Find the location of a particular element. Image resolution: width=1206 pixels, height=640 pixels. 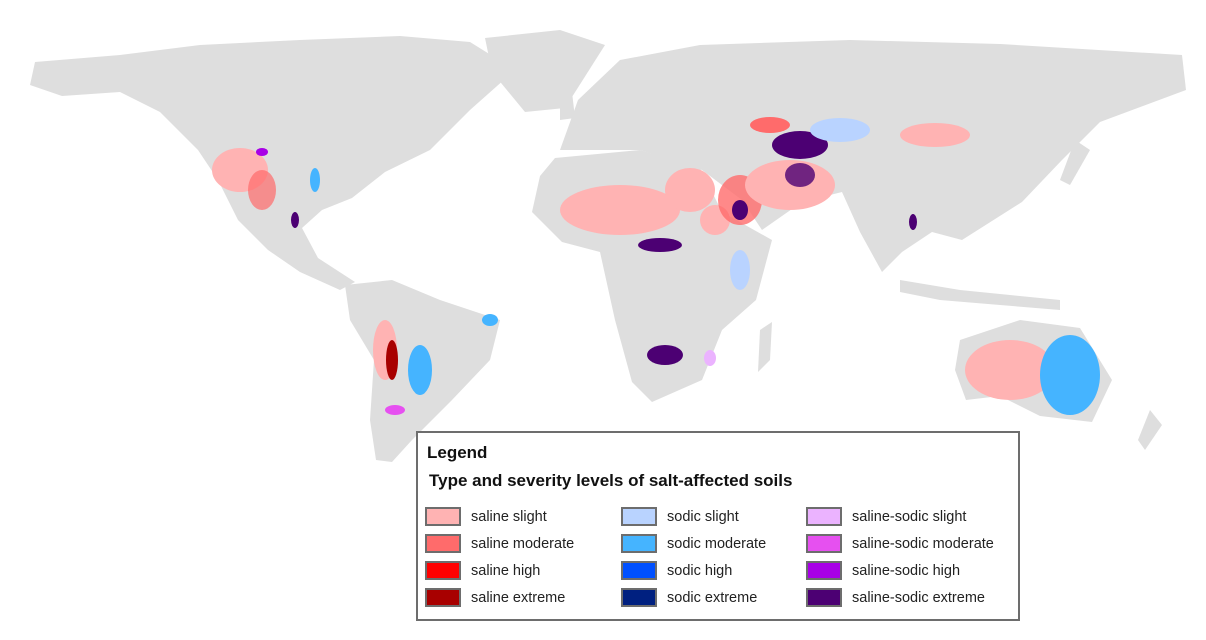

legend-label: saline-sodic extreme is located at coordinates (918, 597).